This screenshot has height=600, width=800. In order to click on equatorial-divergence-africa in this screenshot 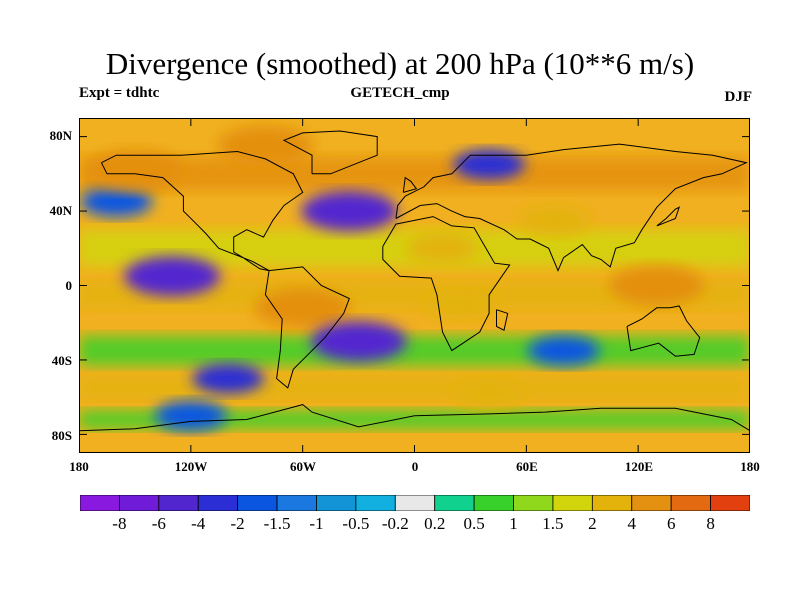, I will do `click(461, 304)`.